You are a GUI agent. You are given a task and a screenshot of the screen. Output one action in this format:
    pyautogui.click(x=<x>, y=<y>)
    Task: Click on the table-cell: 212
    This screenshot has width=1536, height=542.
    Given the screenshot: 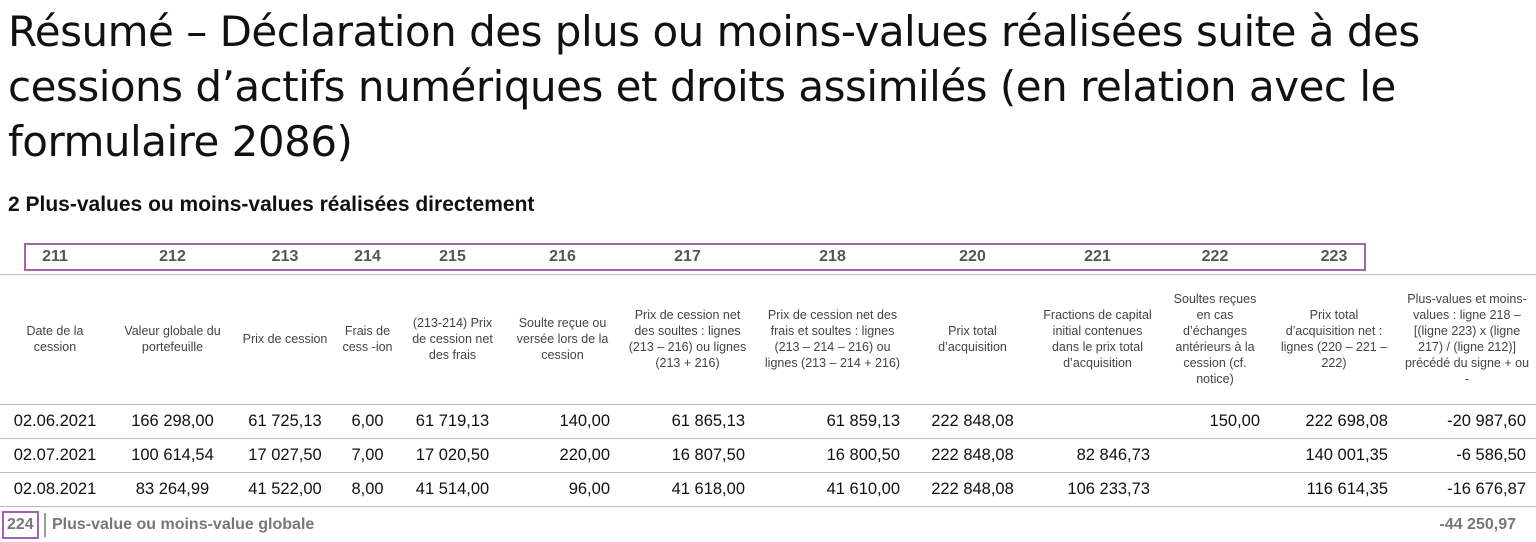 What is the action you would take?
    pyautogui.click(x=172, y=256)
    